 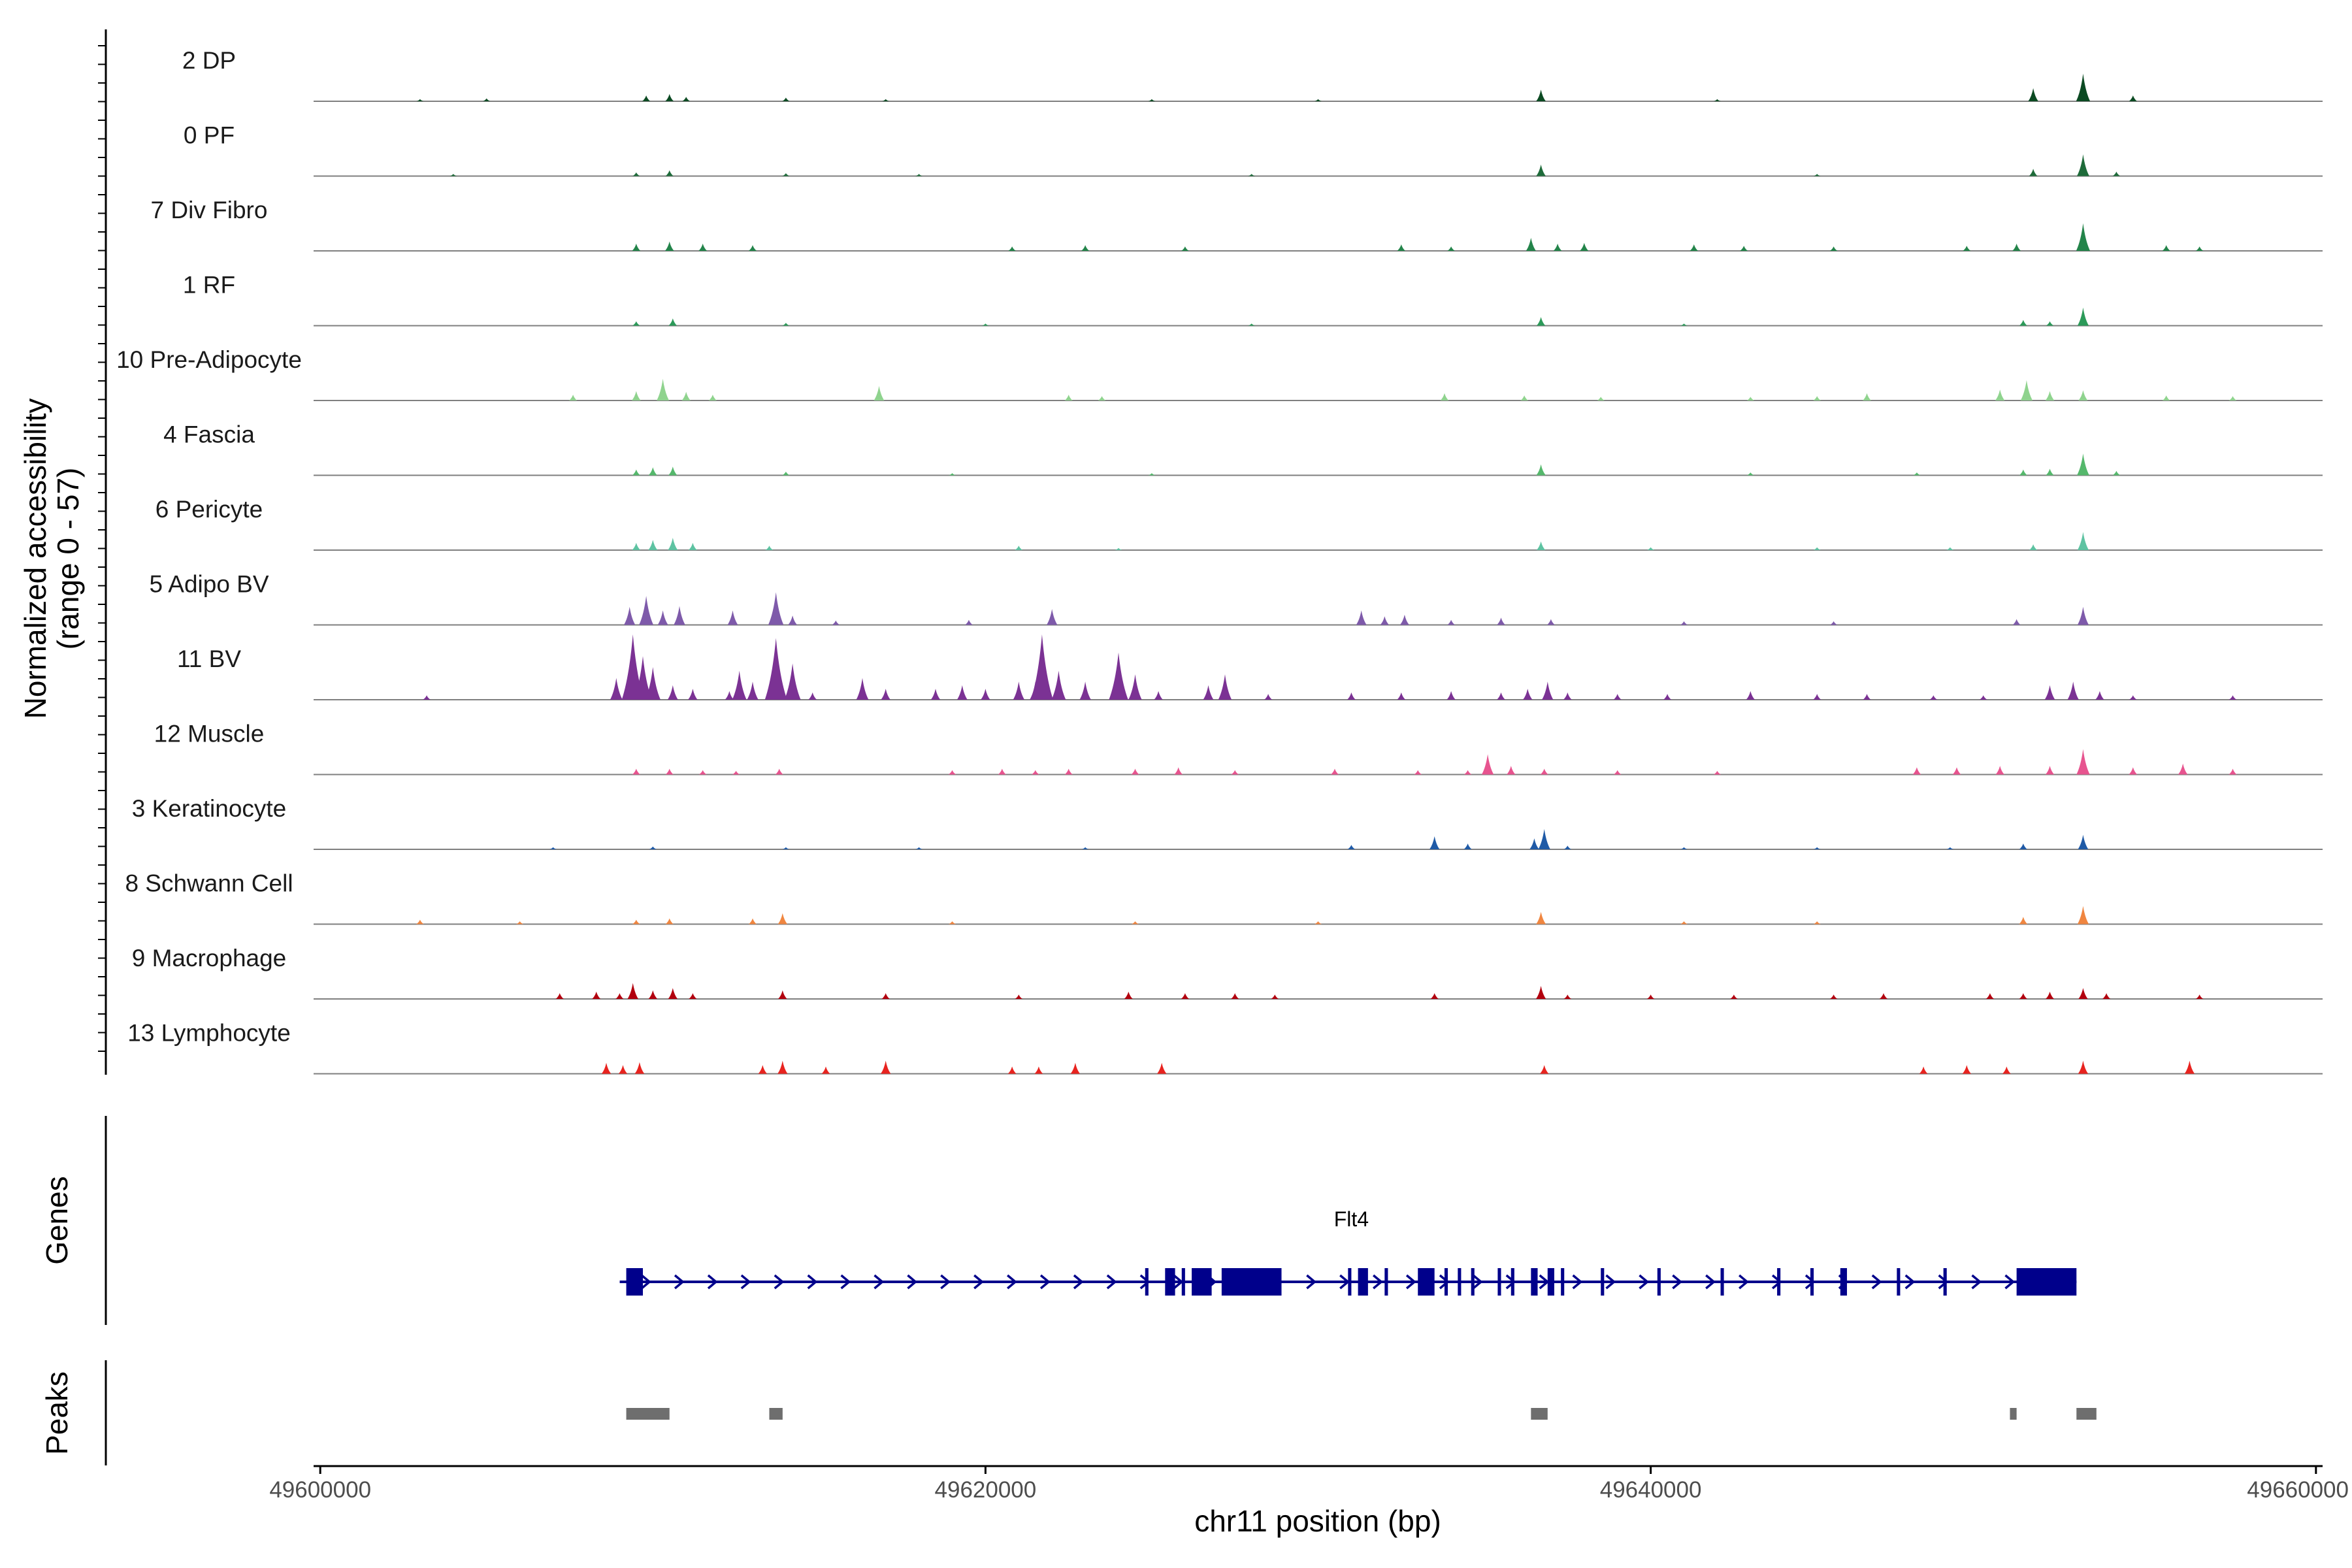 What do you see at coordinates (1309, 1484) in the screenshot?
I see `x-axis-ticks: 49600000 49620000 49640000 49660000` at bounding box center [1309, 1484].